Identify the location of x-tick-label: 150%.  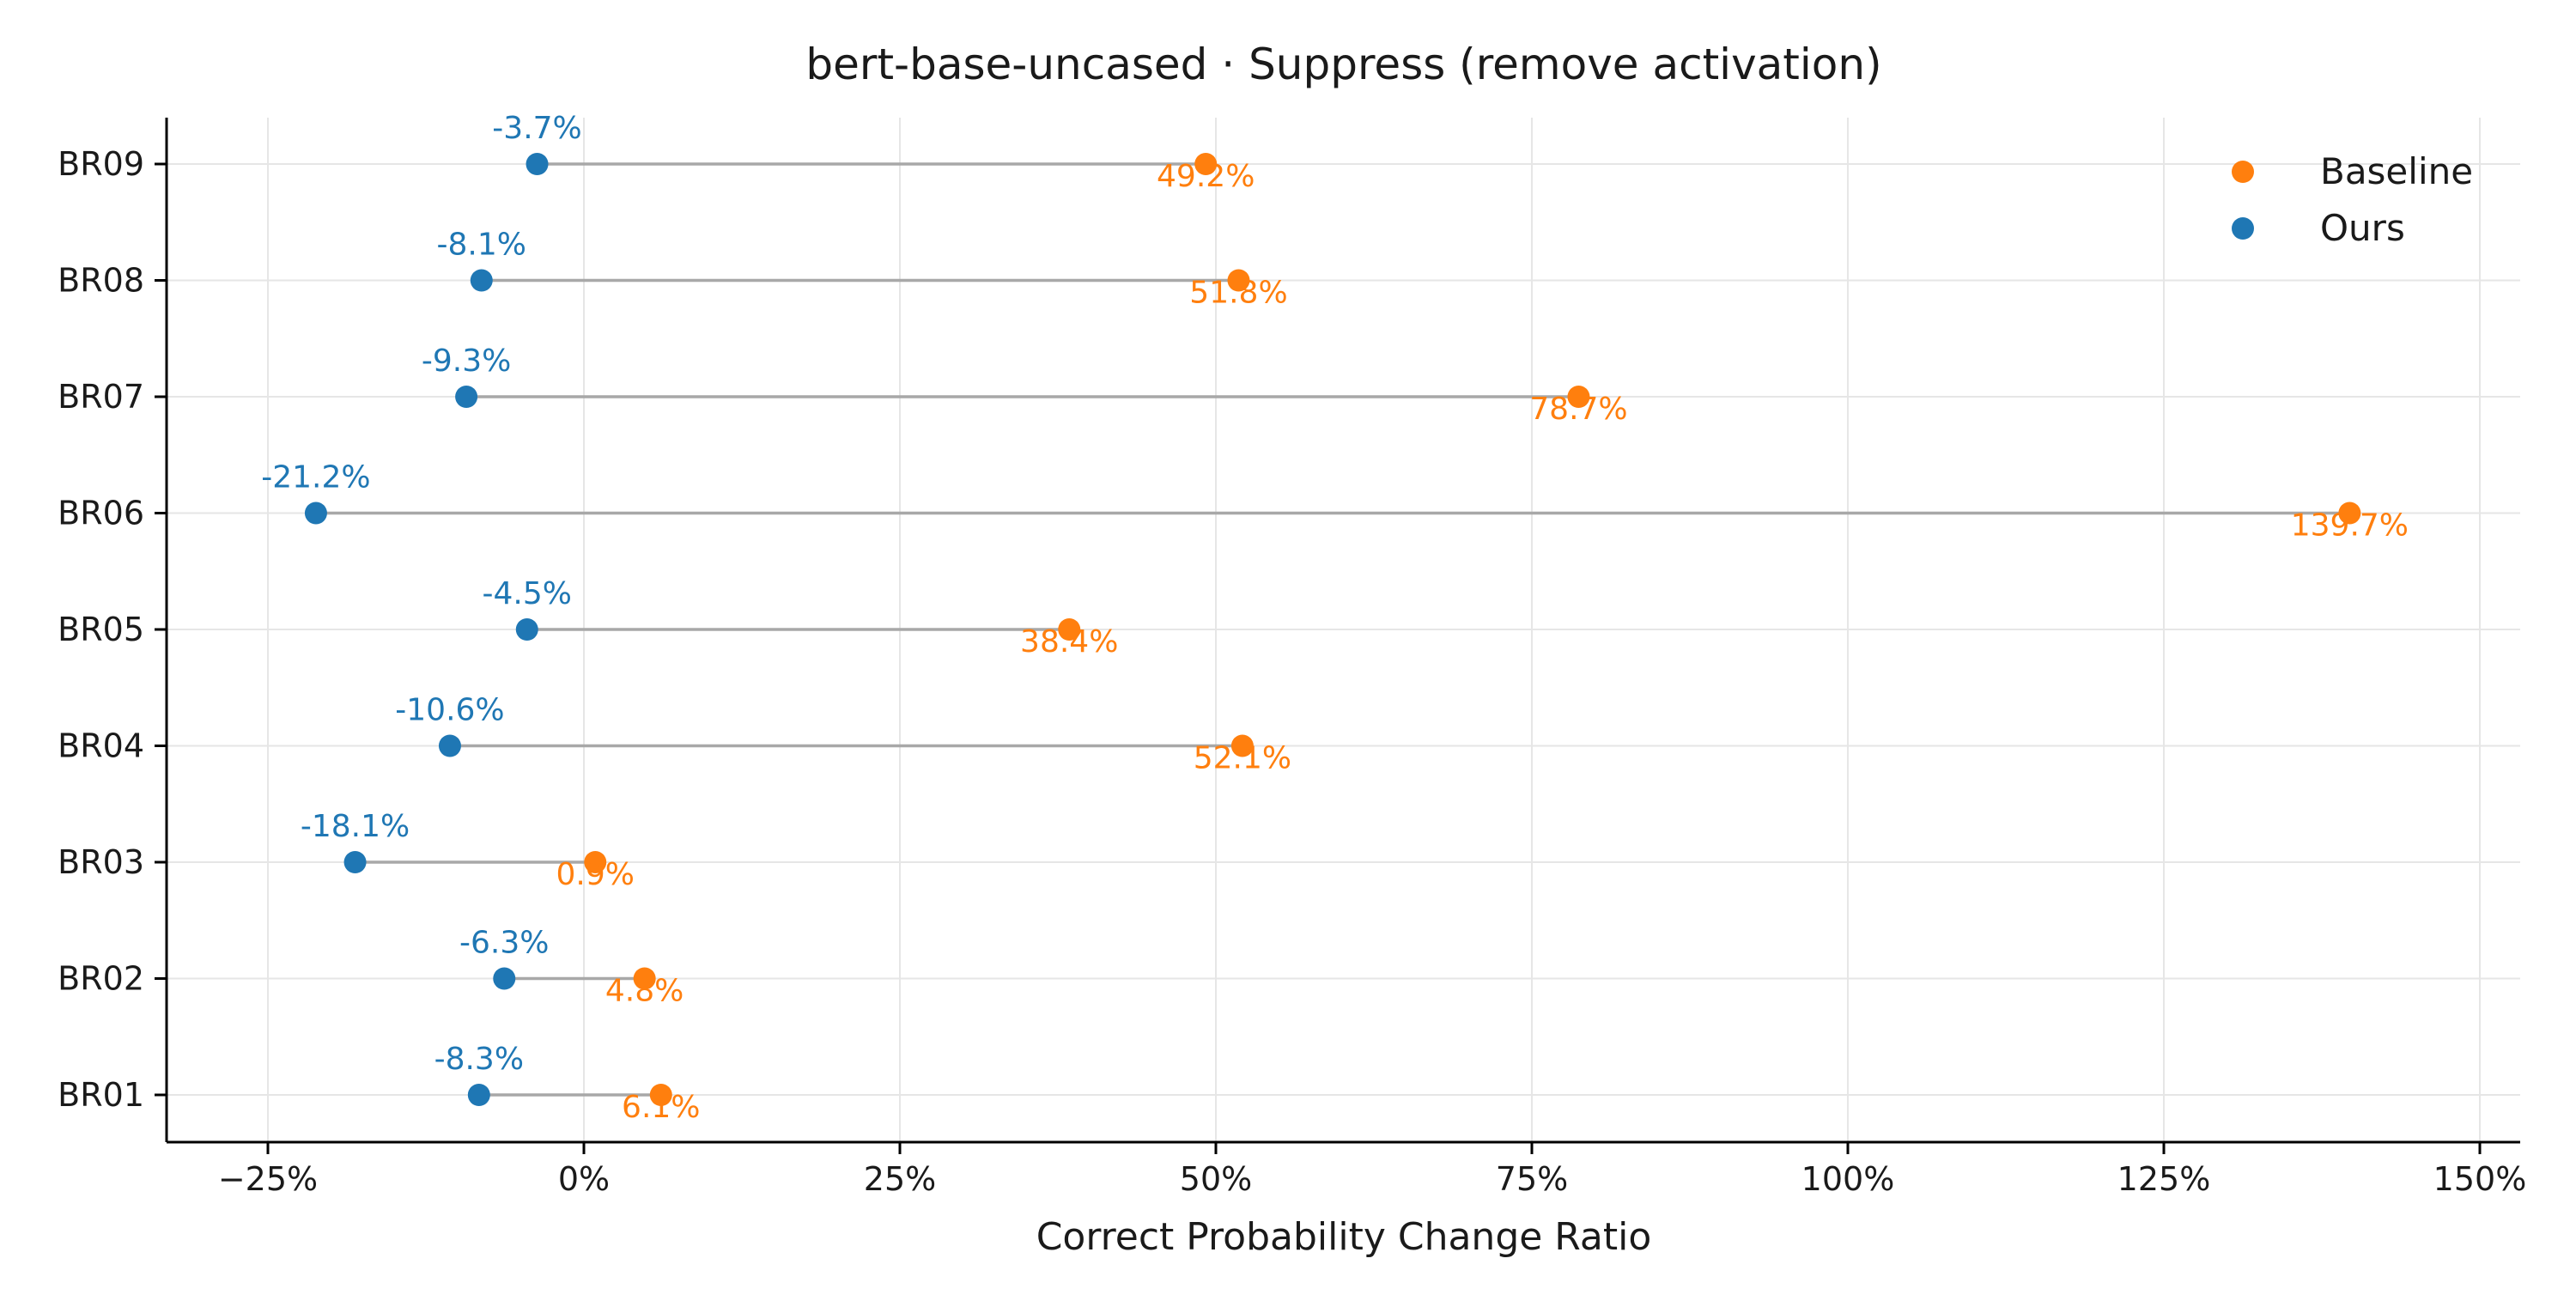
(2480, 1179).